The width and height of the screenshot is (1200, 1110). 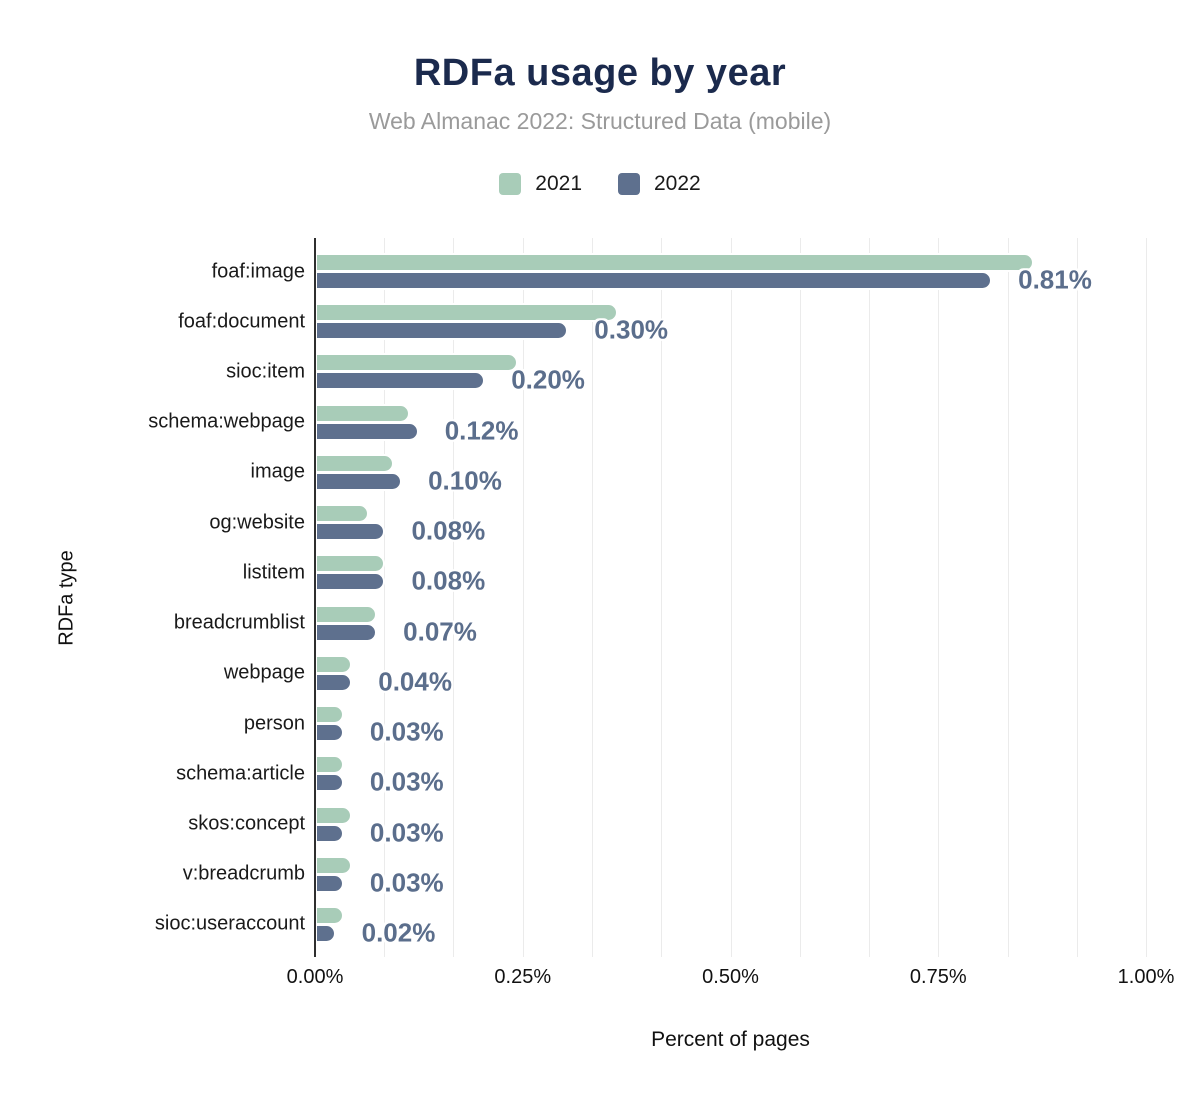 What do you see at coordinates (1146, 977) in the screenshot?
I see `x-tick-label: 1.00%` at bounding box center [1146, 977].